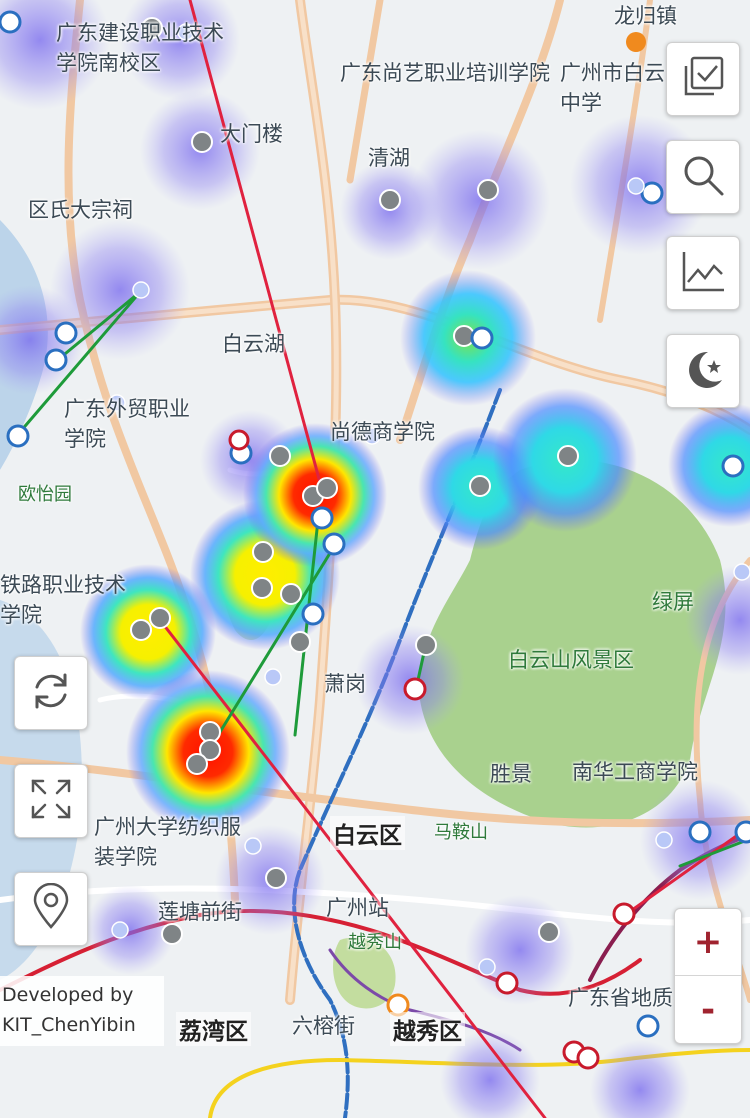 Image resolution: width=750 pixels, height=1118 pixels. I want to click on refresh-button, so click(51, 693).